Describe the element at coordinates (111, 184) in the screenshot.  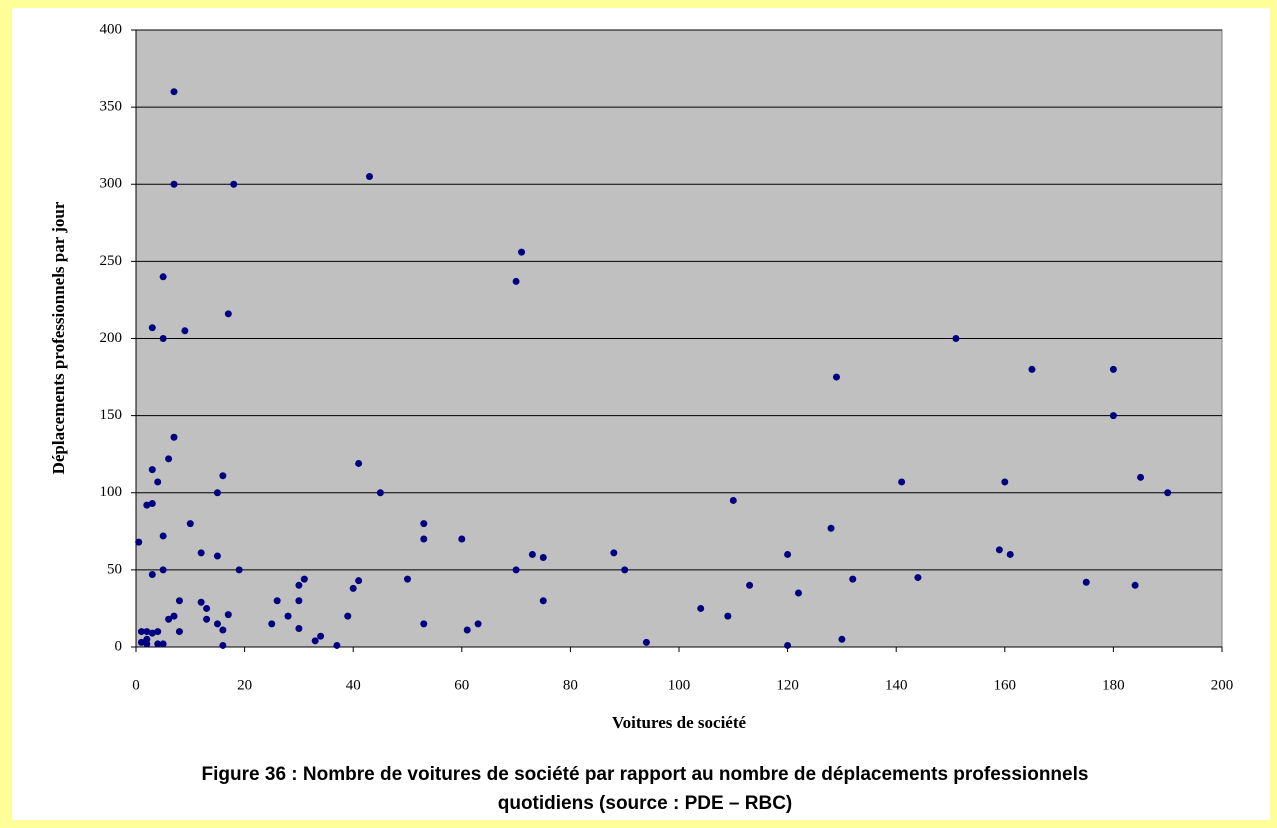
I see `y-tick-label: 300` at that location.